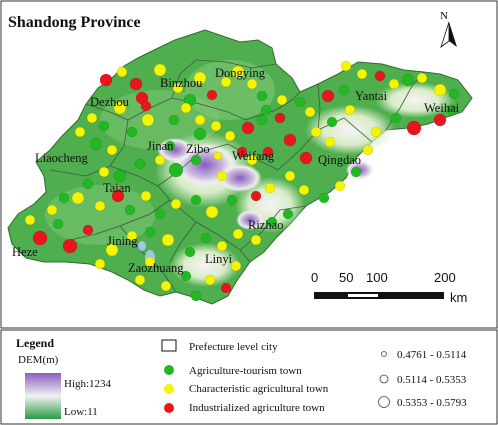 The height and width of the screenshot is (425, 498). What do you see at coordinates (445, 277) in the screenshot?
I see `scale-tick-200: 200` at bounding box center [445, 277].